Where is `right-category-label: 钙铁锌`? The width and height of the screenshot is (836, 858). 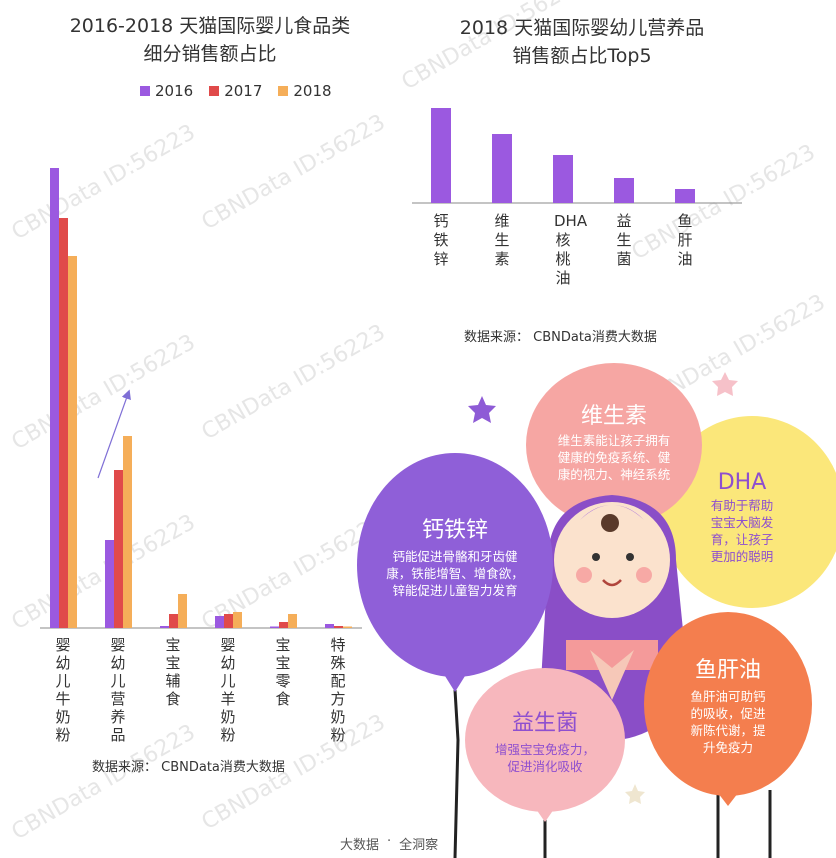
right-category-label: 钙铁锌 is located at coordinates (441, 240).